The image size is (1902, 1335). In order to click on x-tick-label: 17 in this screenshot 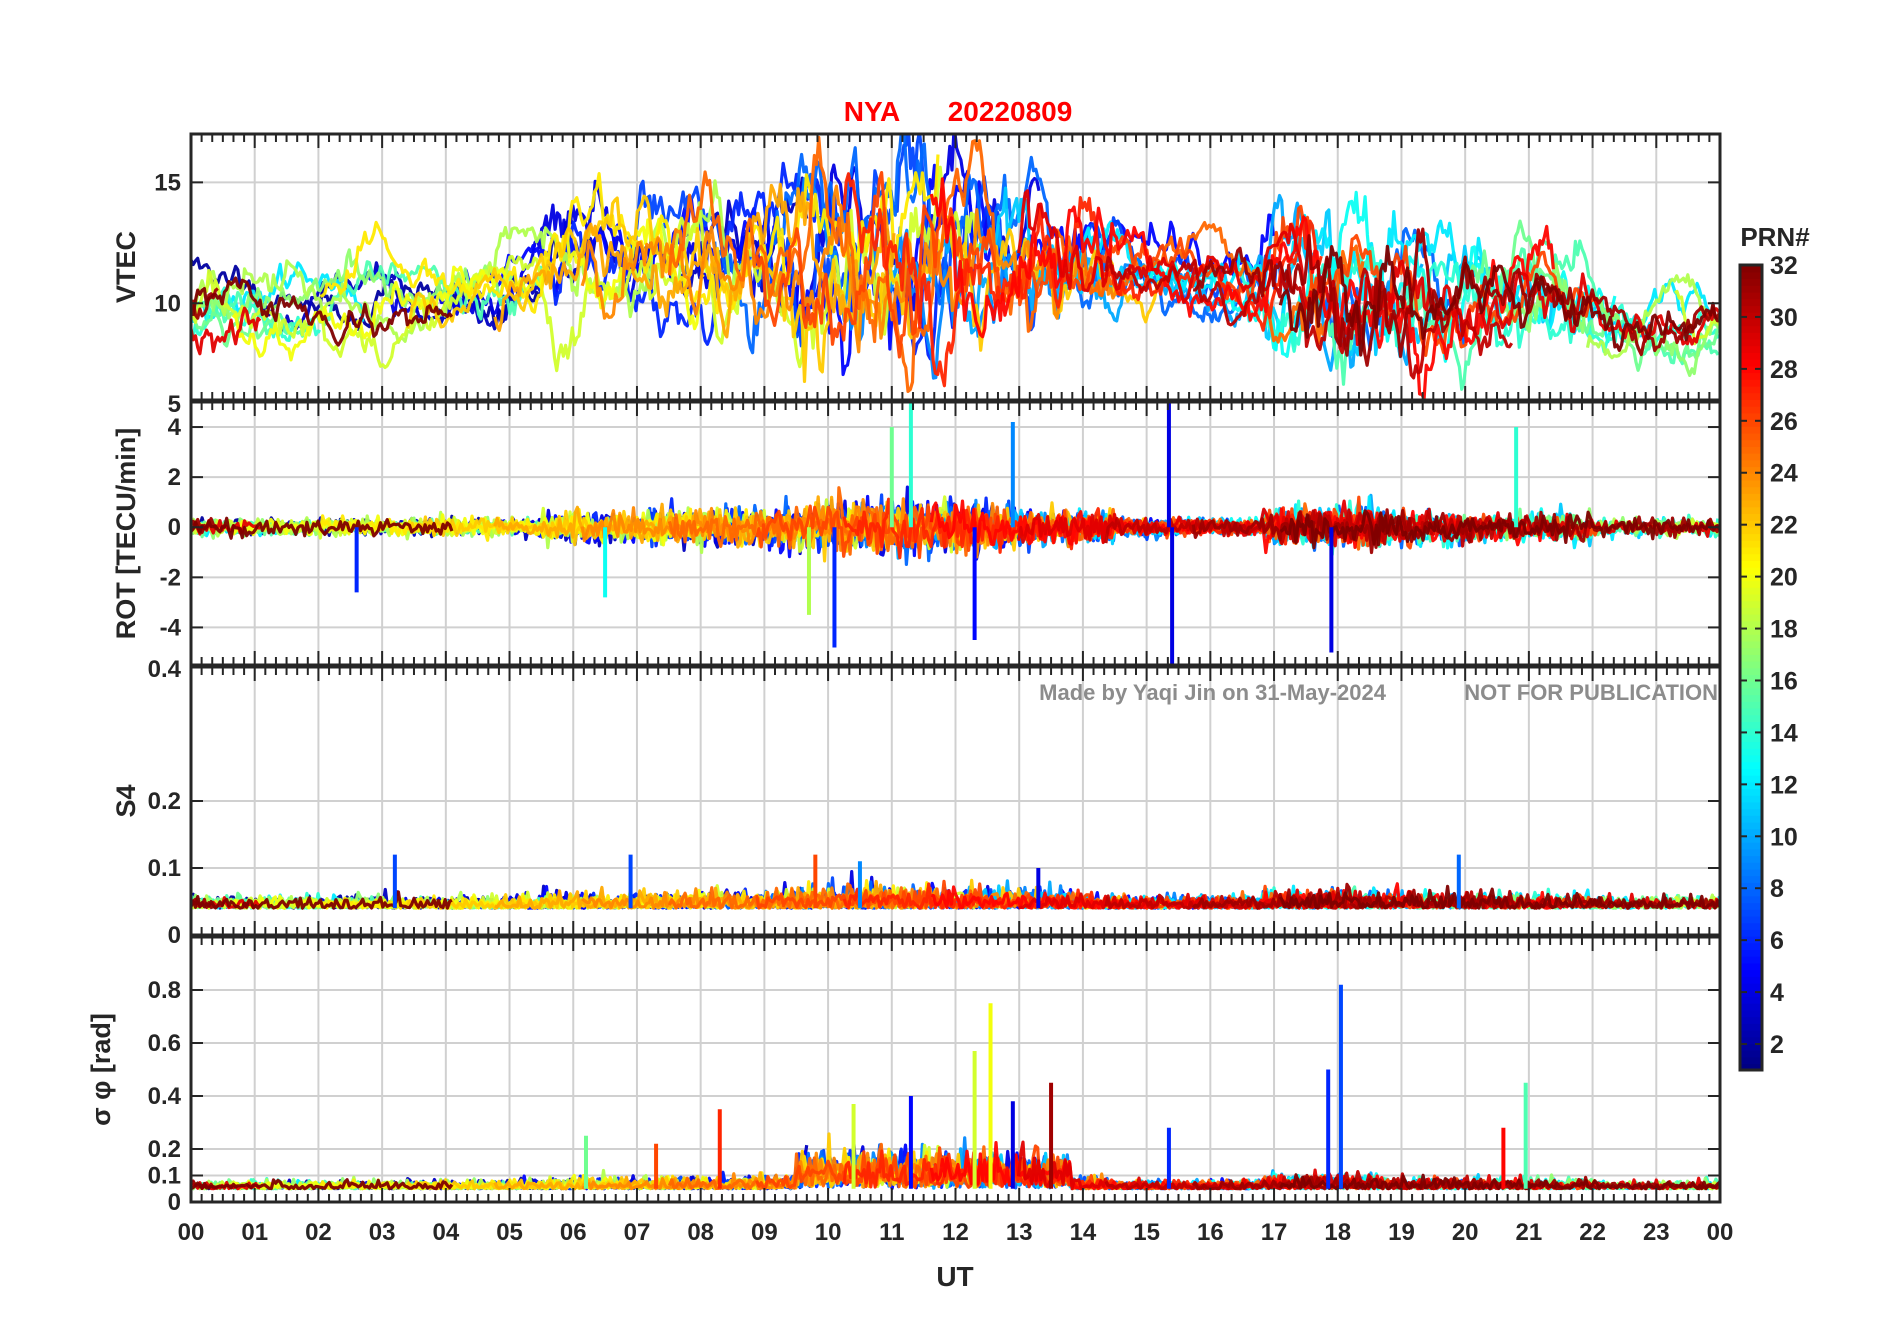, I will do `click(1274, 1232)`.